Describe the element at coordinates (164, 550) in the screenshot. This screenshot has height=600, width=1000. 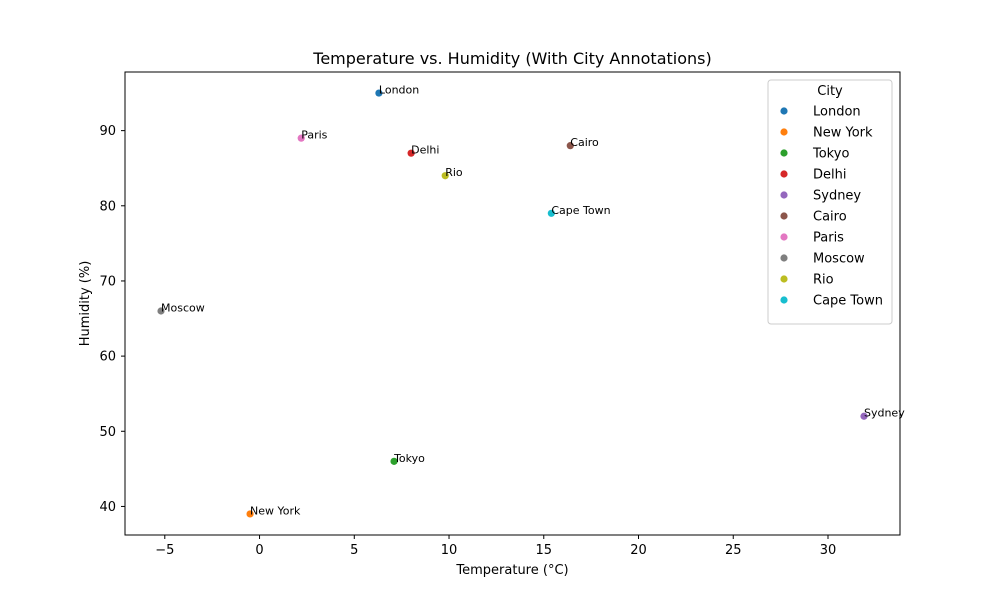
I see `x-tick-label: −5` at that location.